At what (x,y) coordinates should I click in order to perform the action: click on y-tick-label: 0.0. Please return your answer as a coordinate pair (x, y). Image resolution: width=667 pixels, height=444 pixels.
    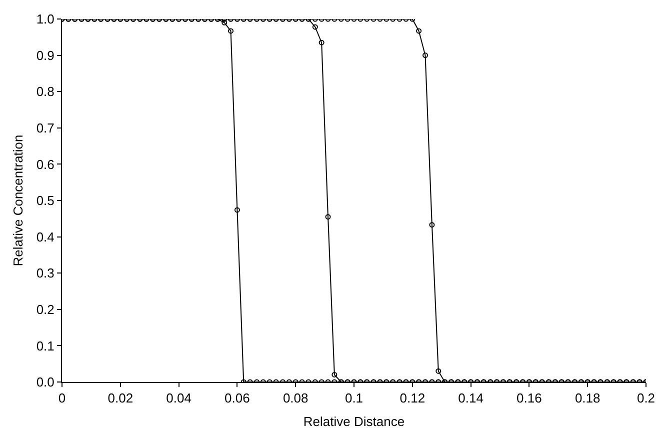
    Looking at the image, I should click on (45, 382).